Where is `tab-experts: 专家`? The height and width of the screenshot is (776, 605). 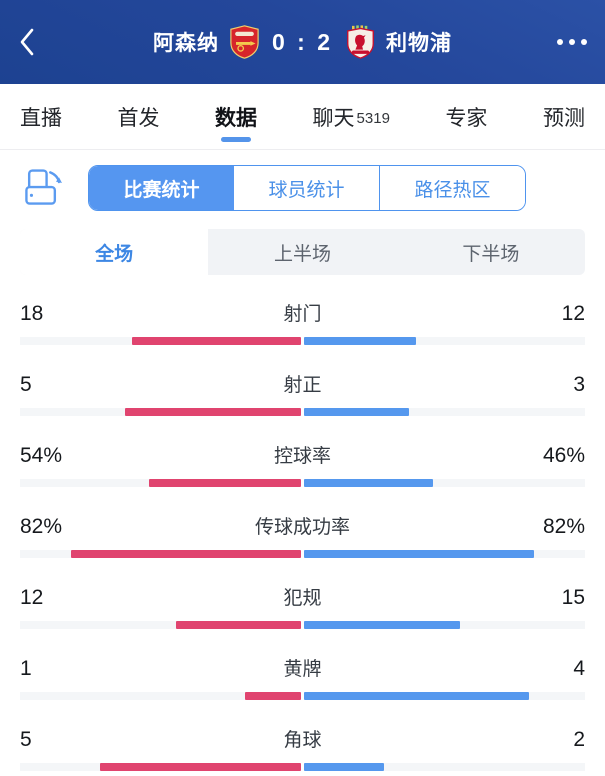 tab-experts: 专家 is located at coordinates (466, 116).